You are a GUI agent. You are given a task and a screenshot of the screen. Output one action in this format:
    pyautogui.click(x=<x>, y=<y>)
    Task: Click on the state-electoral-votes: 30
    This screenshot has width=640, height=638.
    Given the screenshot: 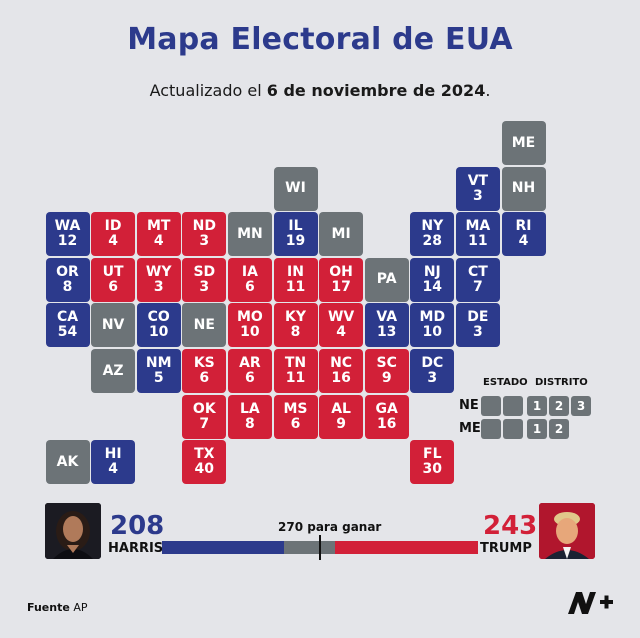 What is the action you would take?
    pyautogui.click(x=432, y=469)
    